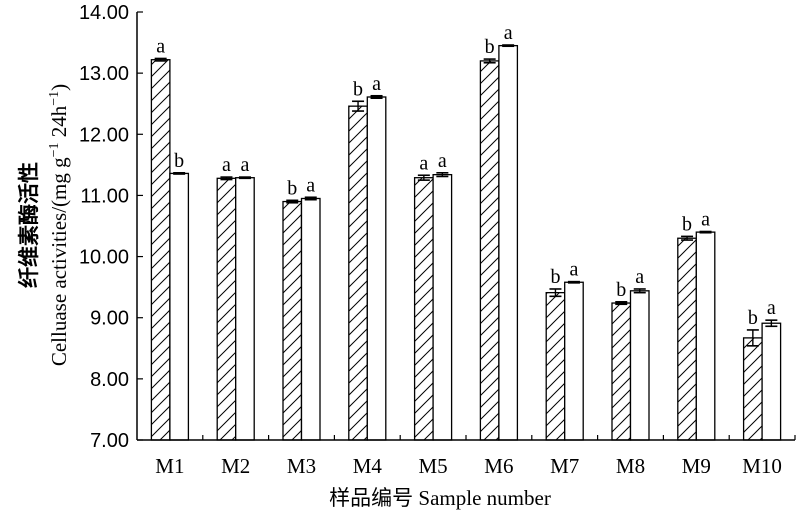 The width and height of the screenshot is (800, 513). I want to click on y-axis-title-en-part1: Celluase activities/(mg g, so click(59, 261).